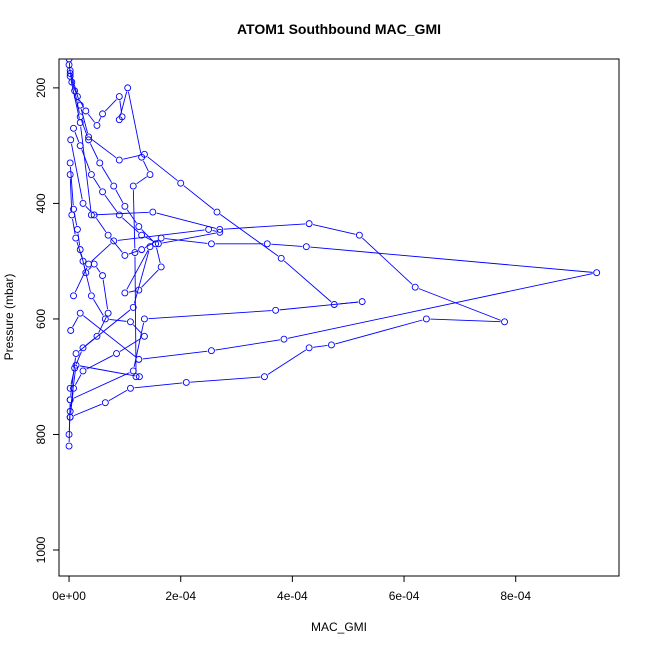 The height and width of the screenshot is (650, 650). Describe the element at coordinates (339, 29) in the screenshot. I see `chart-title: ATOM1 Southbound MAC_GMI` at that location.